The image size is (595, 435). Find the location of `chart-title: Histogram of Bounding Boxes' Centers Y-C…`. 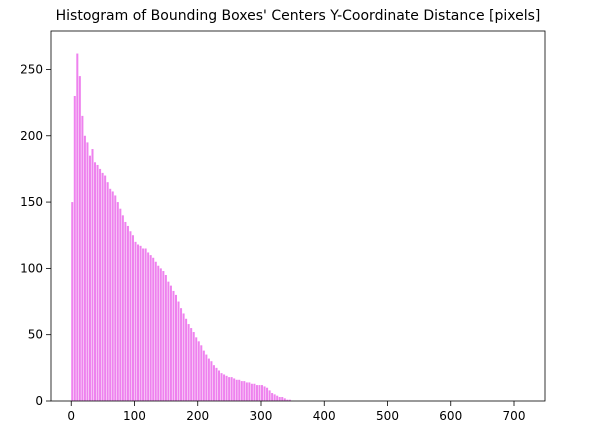

chart-title: Histogram of Bounding Boxes' Centers Y-C… is located at coordinates (298, 16).